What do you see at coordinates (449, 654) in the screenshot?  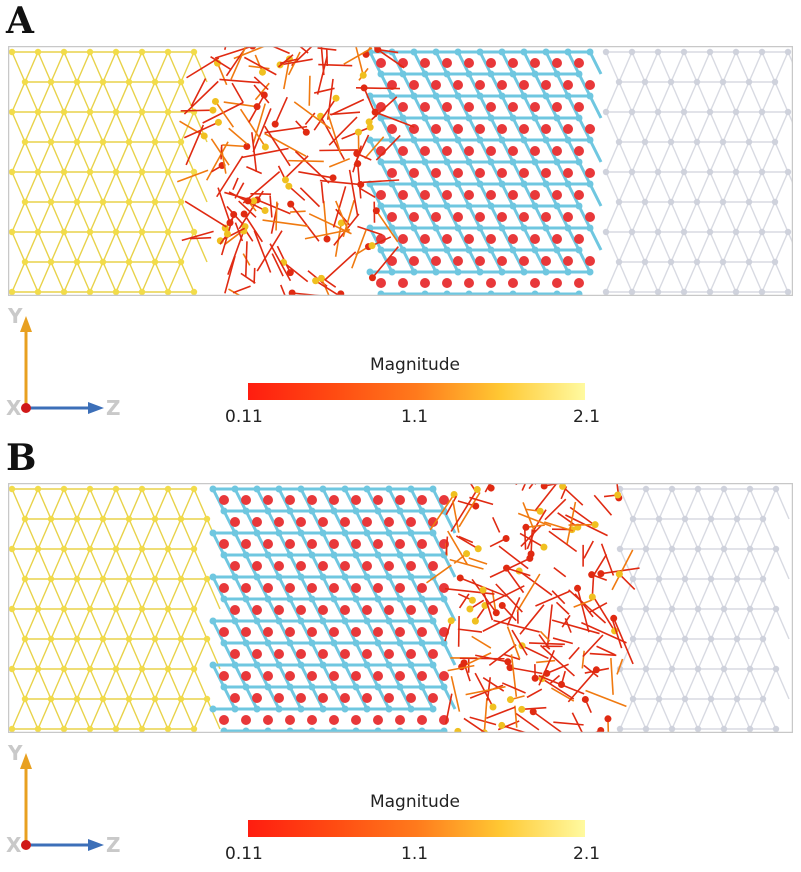 I see `oxide-lattice-bond` at bounding box center [449, 654].